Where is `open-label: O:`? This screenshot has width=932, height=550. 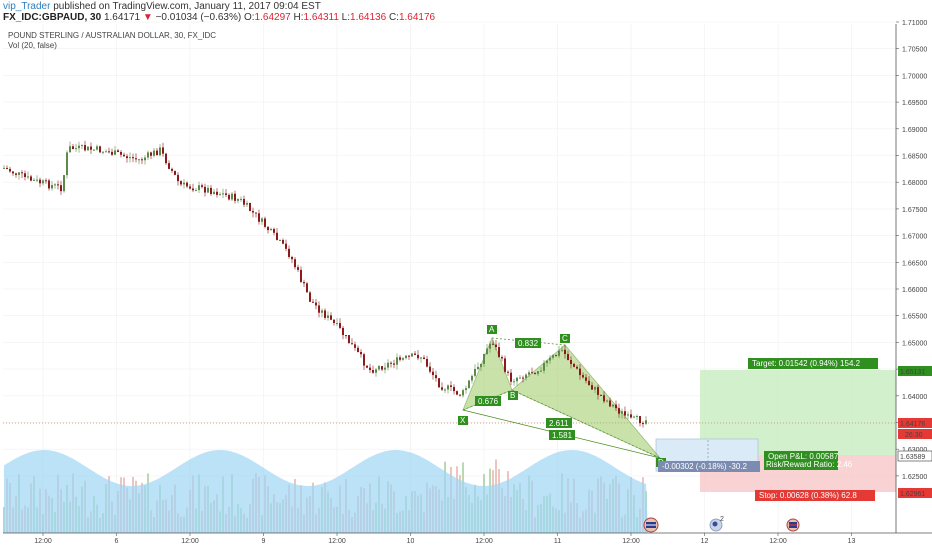 open-label: O: is located at coordinates (249, 17).